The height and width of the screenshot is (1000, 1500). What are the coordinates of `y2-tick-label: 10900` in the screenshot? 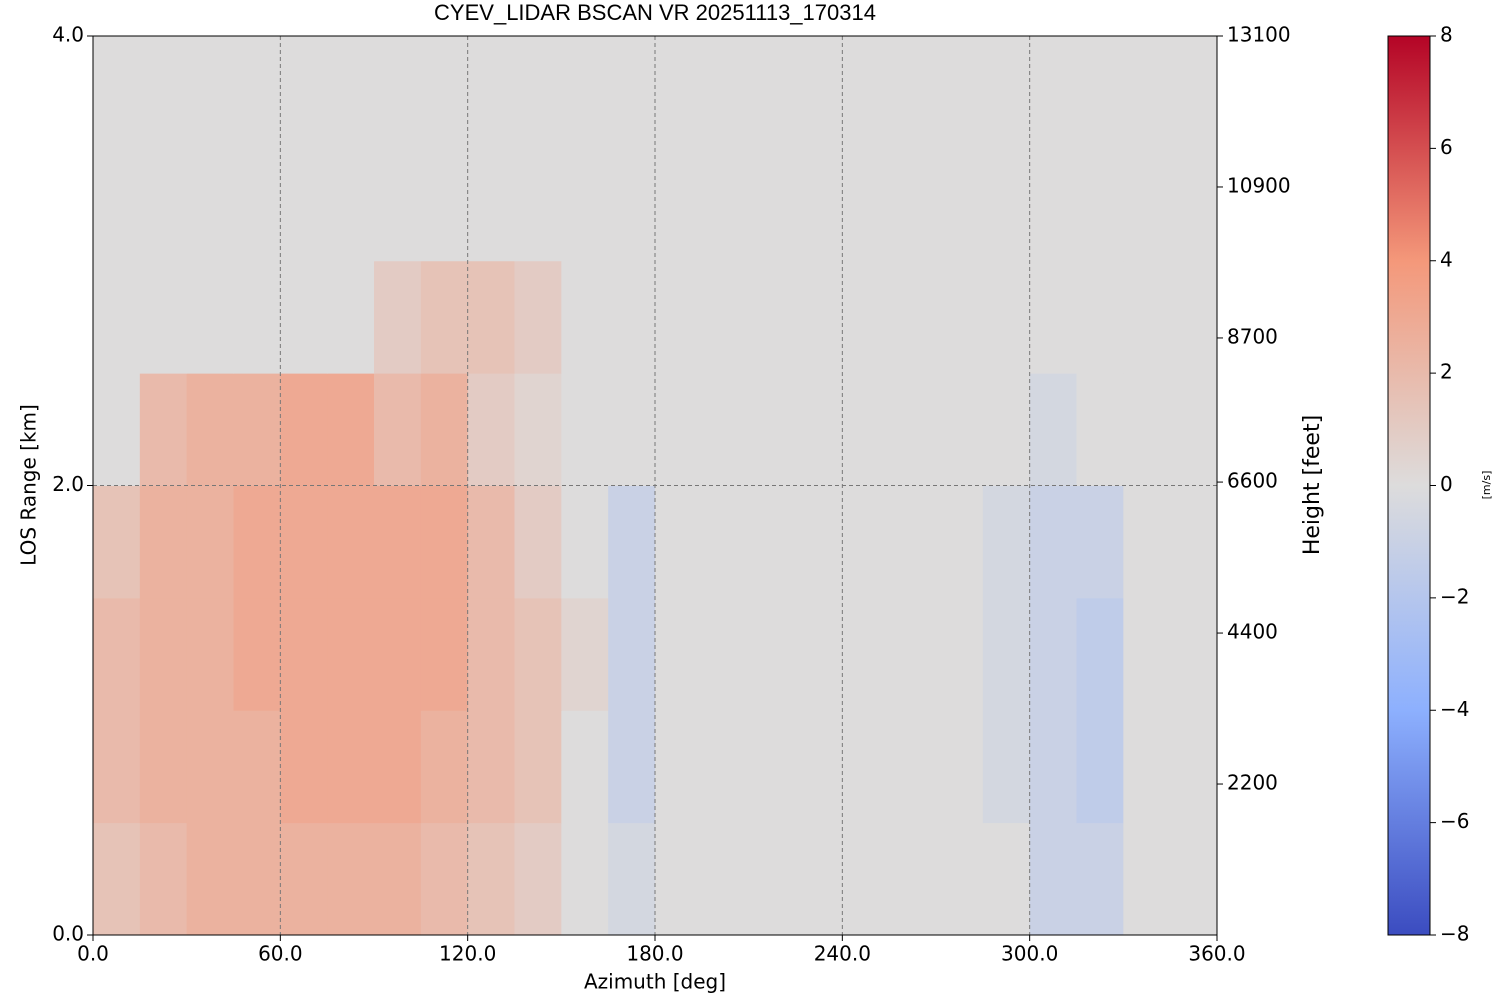 It's located at (1259, 185).